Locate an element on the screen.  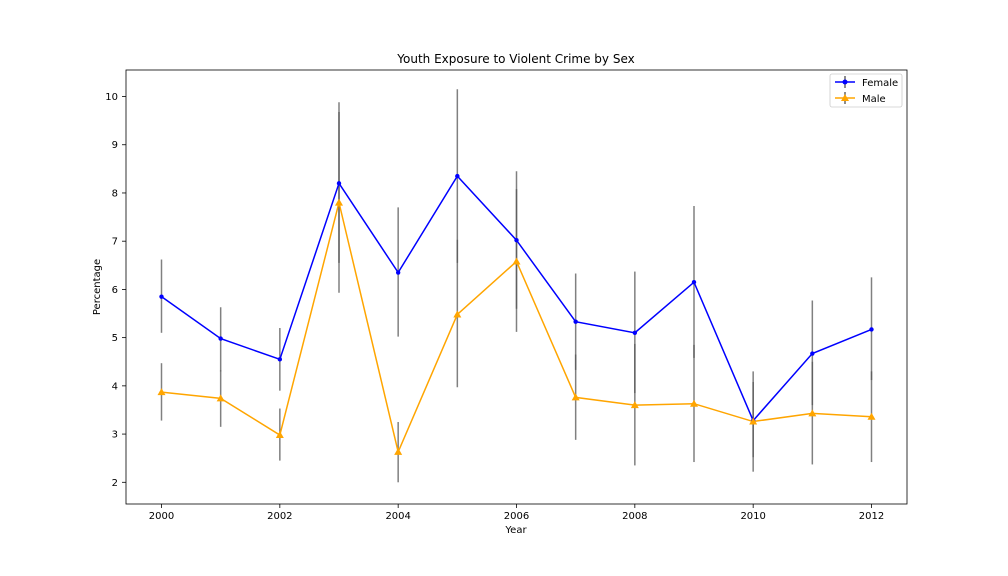
y-tick-label: 2 is located at coordinates (115, 483).